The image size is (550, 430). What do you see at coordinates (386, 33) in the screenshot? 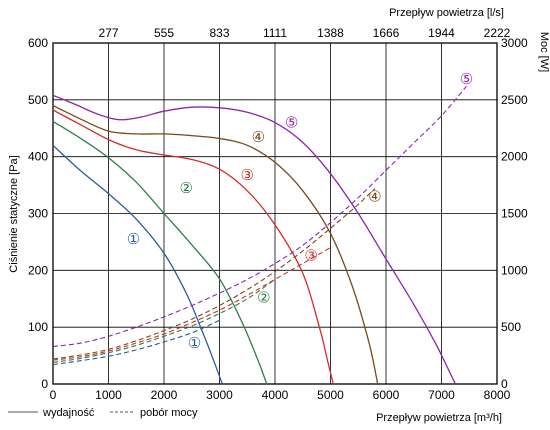
I see `x-top-tick-label: 1666` at bounding box center [386, 33].